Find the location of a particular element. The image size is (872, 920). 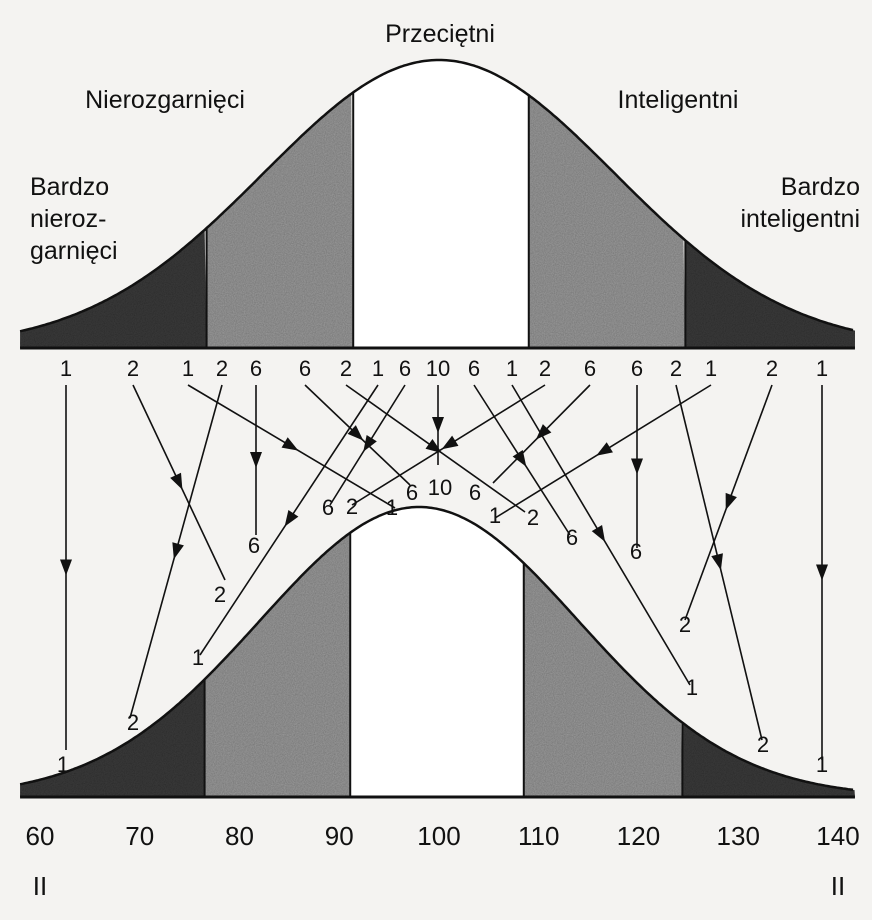

axis-tick-label: 140 is located at coordinates (837, 836).